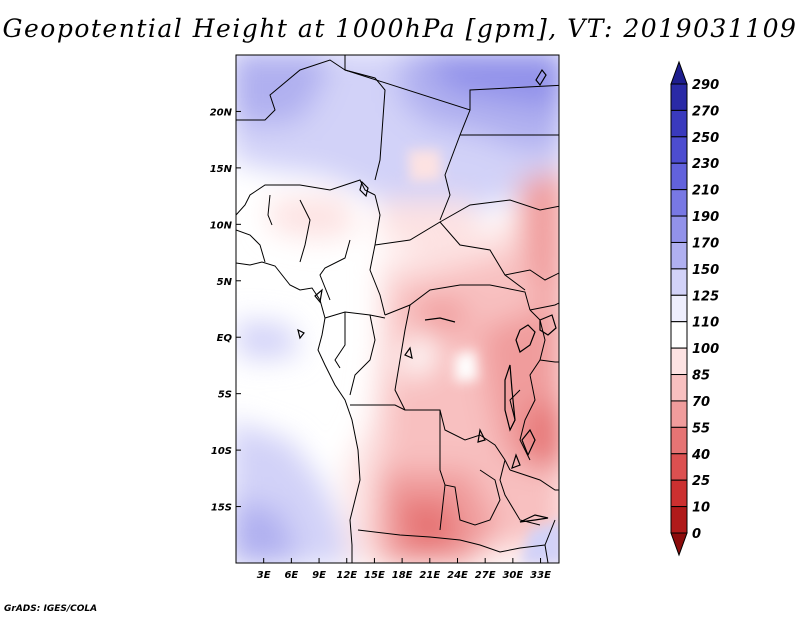 This screenshot has width=800, height=618. What do you see at coordinates (225, 310) in the screenshot?
I see `latitude-axis: 20N 15N 10N 5N EQ 5S 10S 15S` at bounding box center [225, 310].